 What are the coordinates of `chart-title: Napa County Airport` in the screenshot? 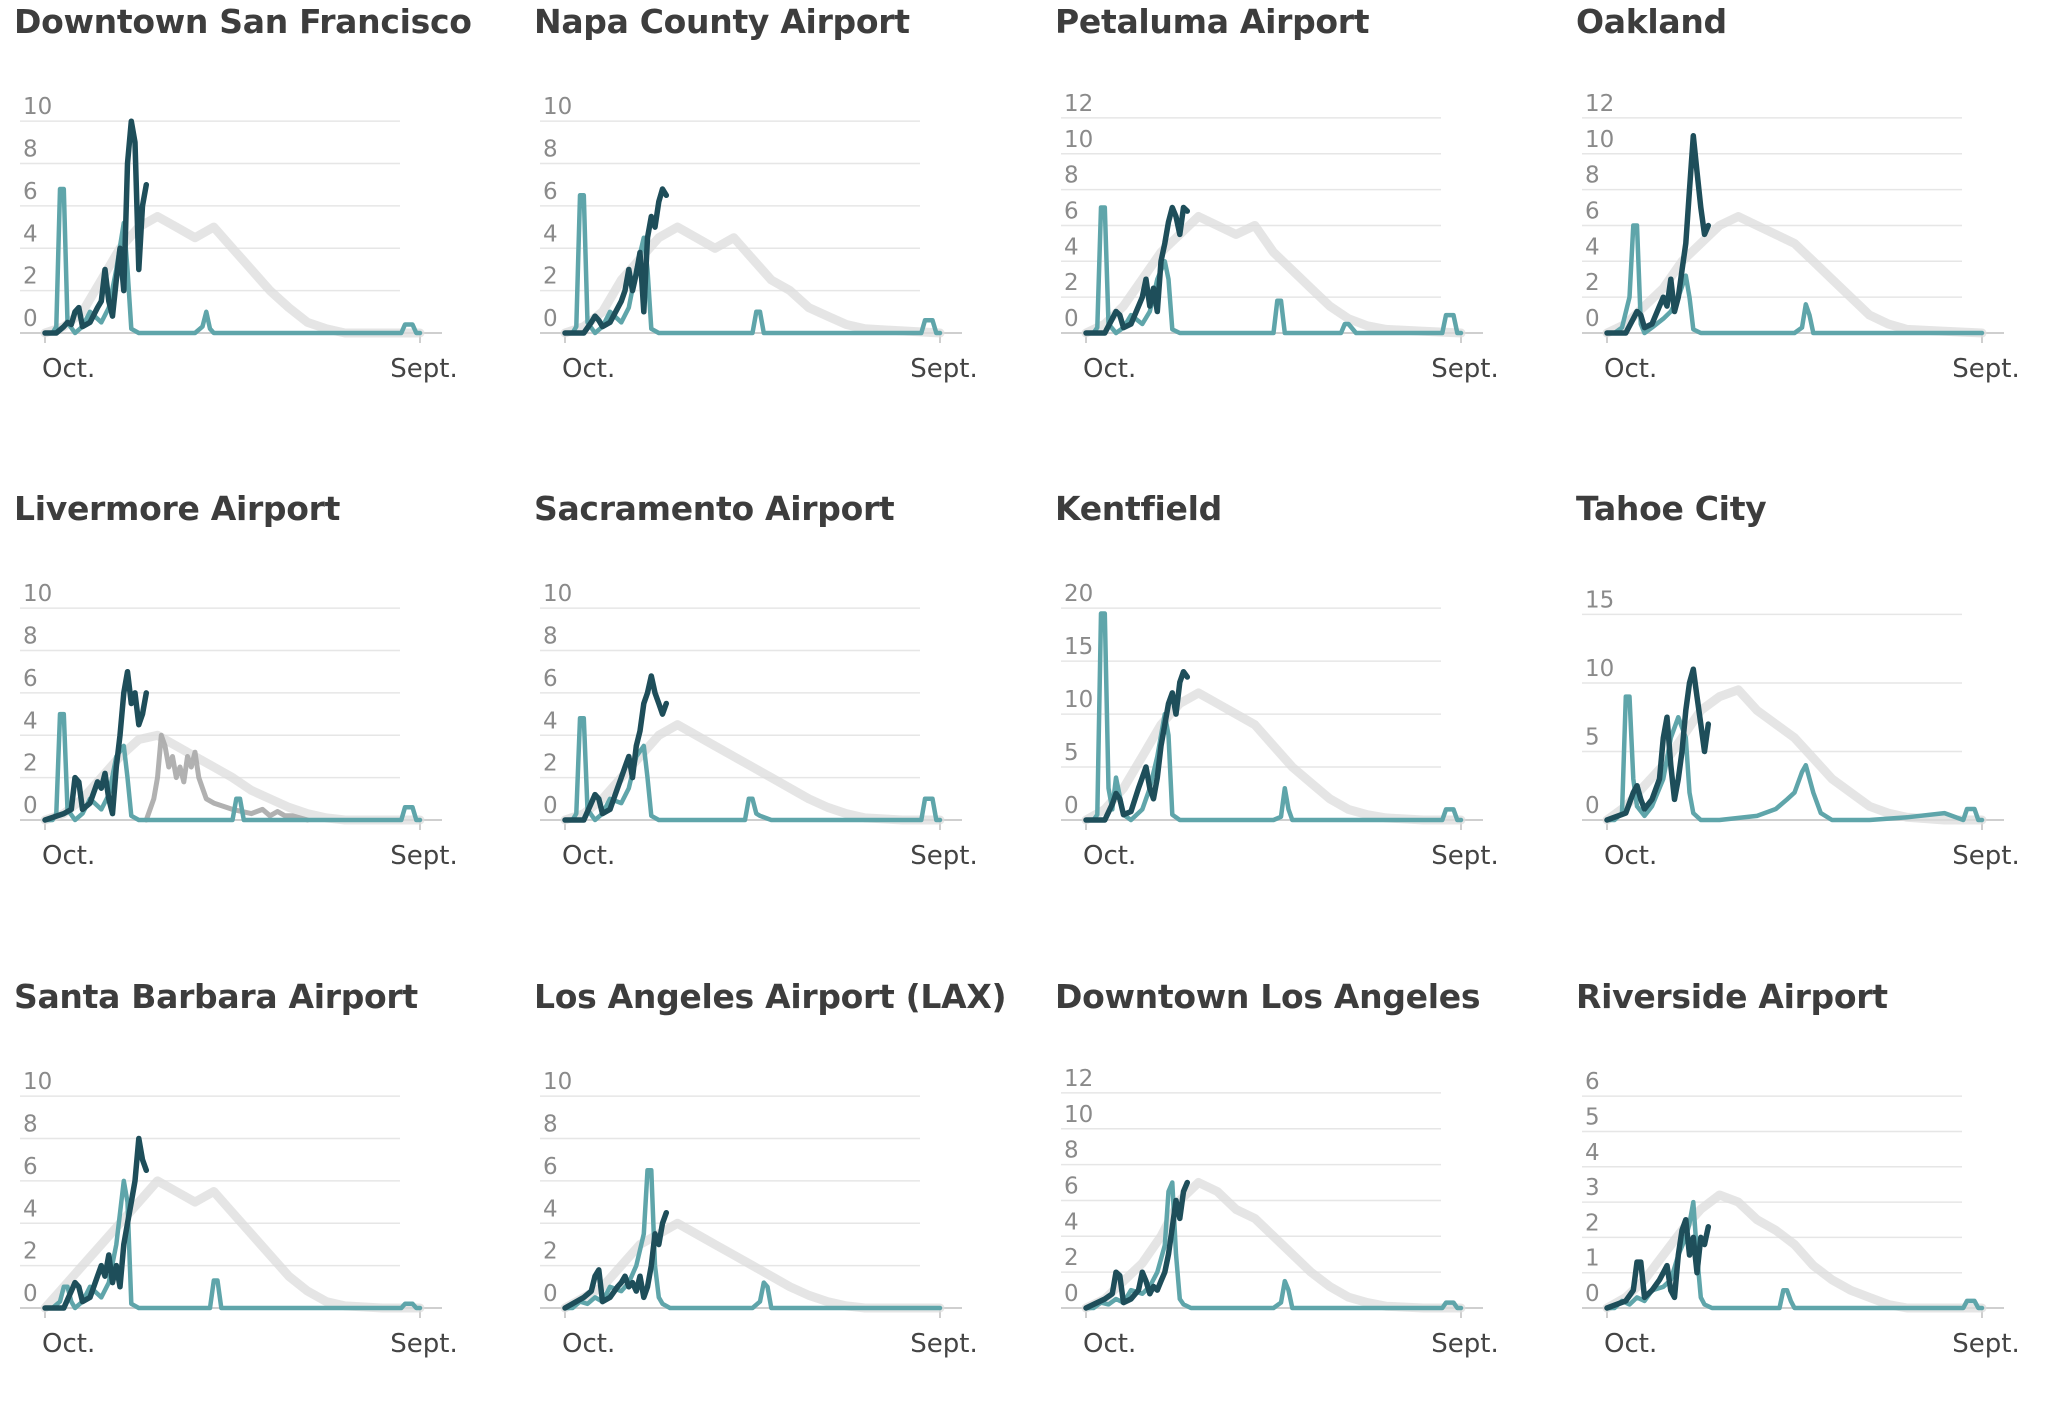 It's located at (722, 21).